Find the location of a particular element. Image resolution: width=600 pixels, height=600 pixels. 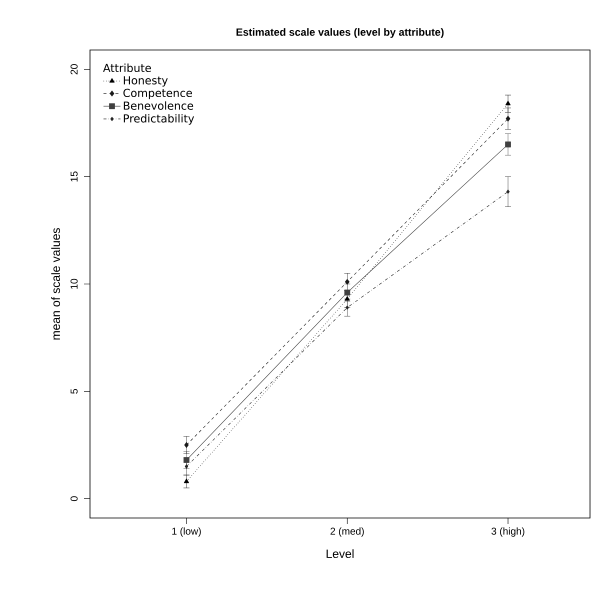

chart-title: Estimated scale values (level by attribute) is located at coordinates (340, 33).